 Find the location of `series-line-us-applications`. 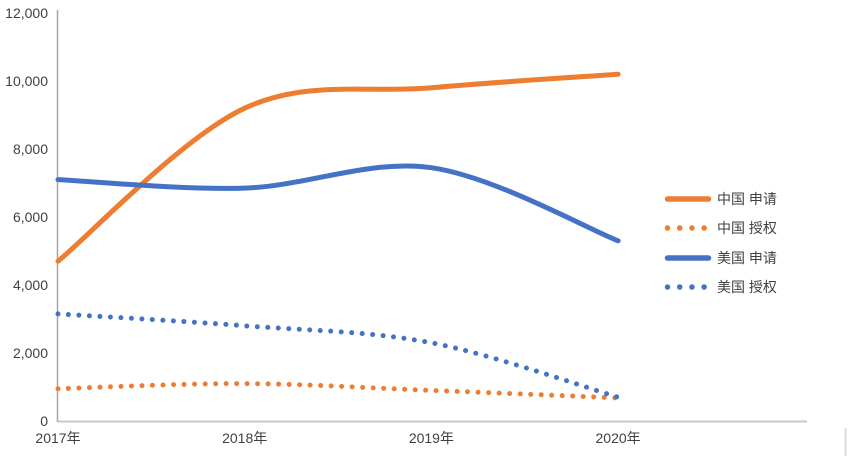

series-line-us-applications is located at coordinates (338, 203).